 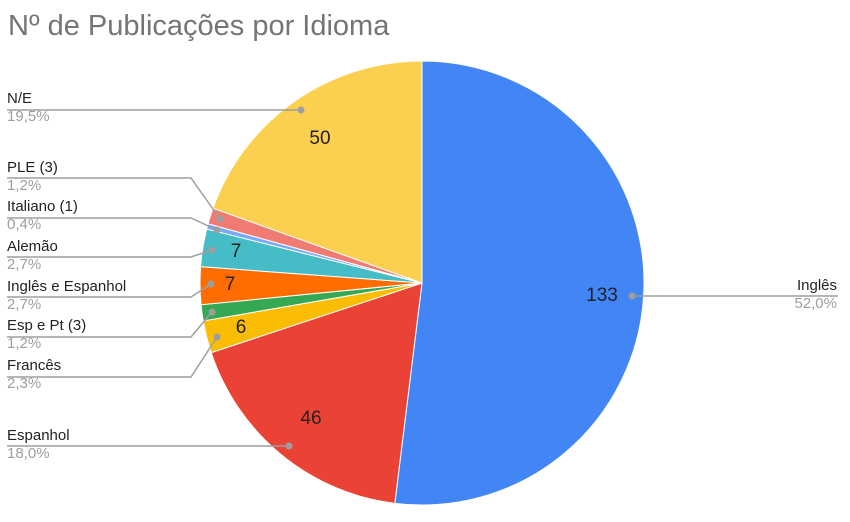 I want to click on label-name: Alemão, so click(x=32, y=246).